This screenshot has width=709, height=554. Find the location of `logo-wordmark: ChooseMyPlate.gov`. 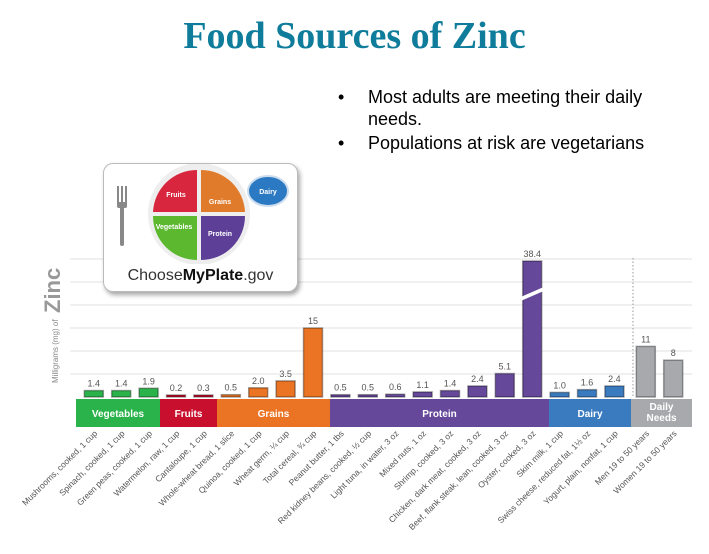

logo-wordmark: ChooseMyPlate.gov is located at coordinates (200, 276).